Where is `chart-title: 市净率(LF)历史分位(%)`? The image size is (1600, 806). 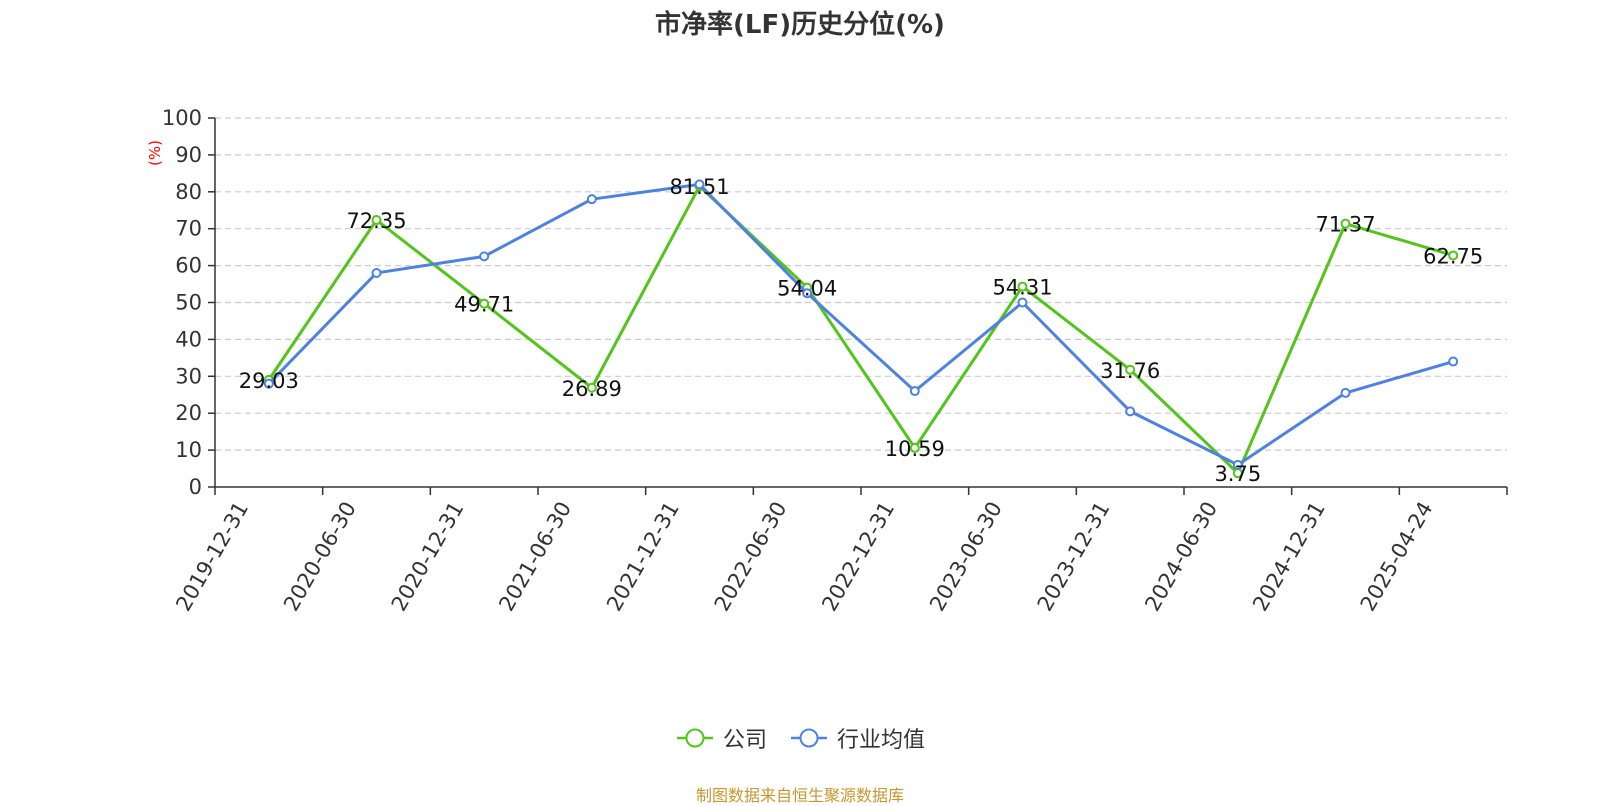 chart-title: 市净率(LF)历史分位(%) is located at coordinates (800, 25).